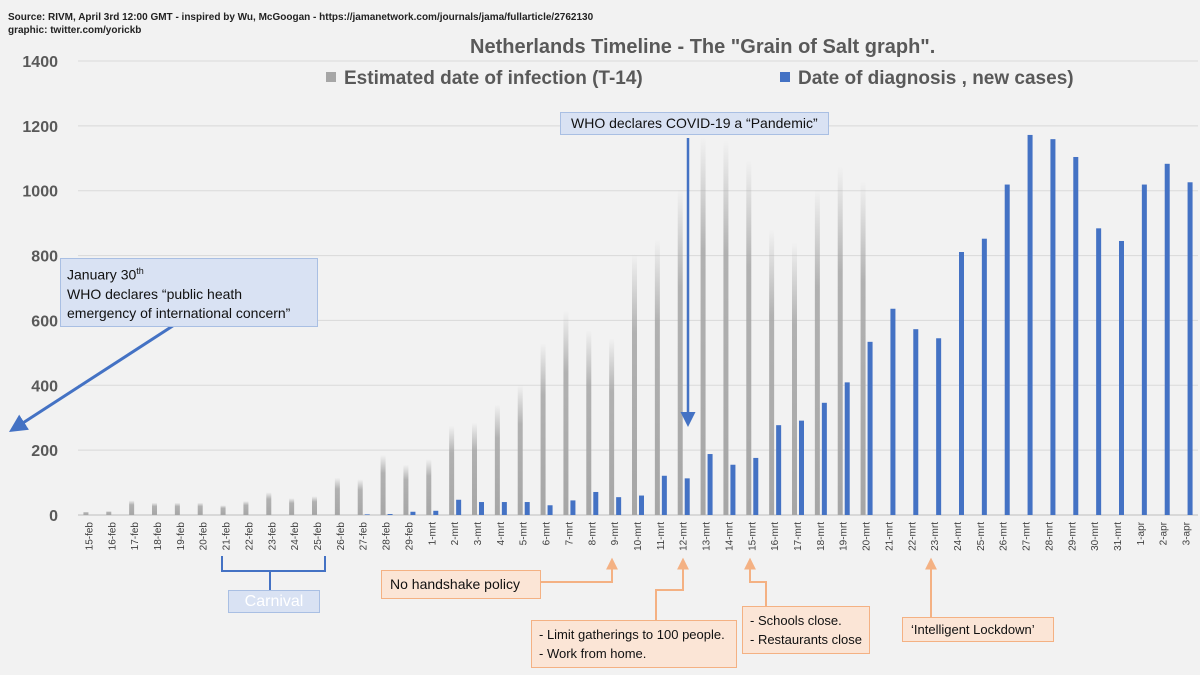  I want to click on carnival-label: Carnival, so click(274, 601).